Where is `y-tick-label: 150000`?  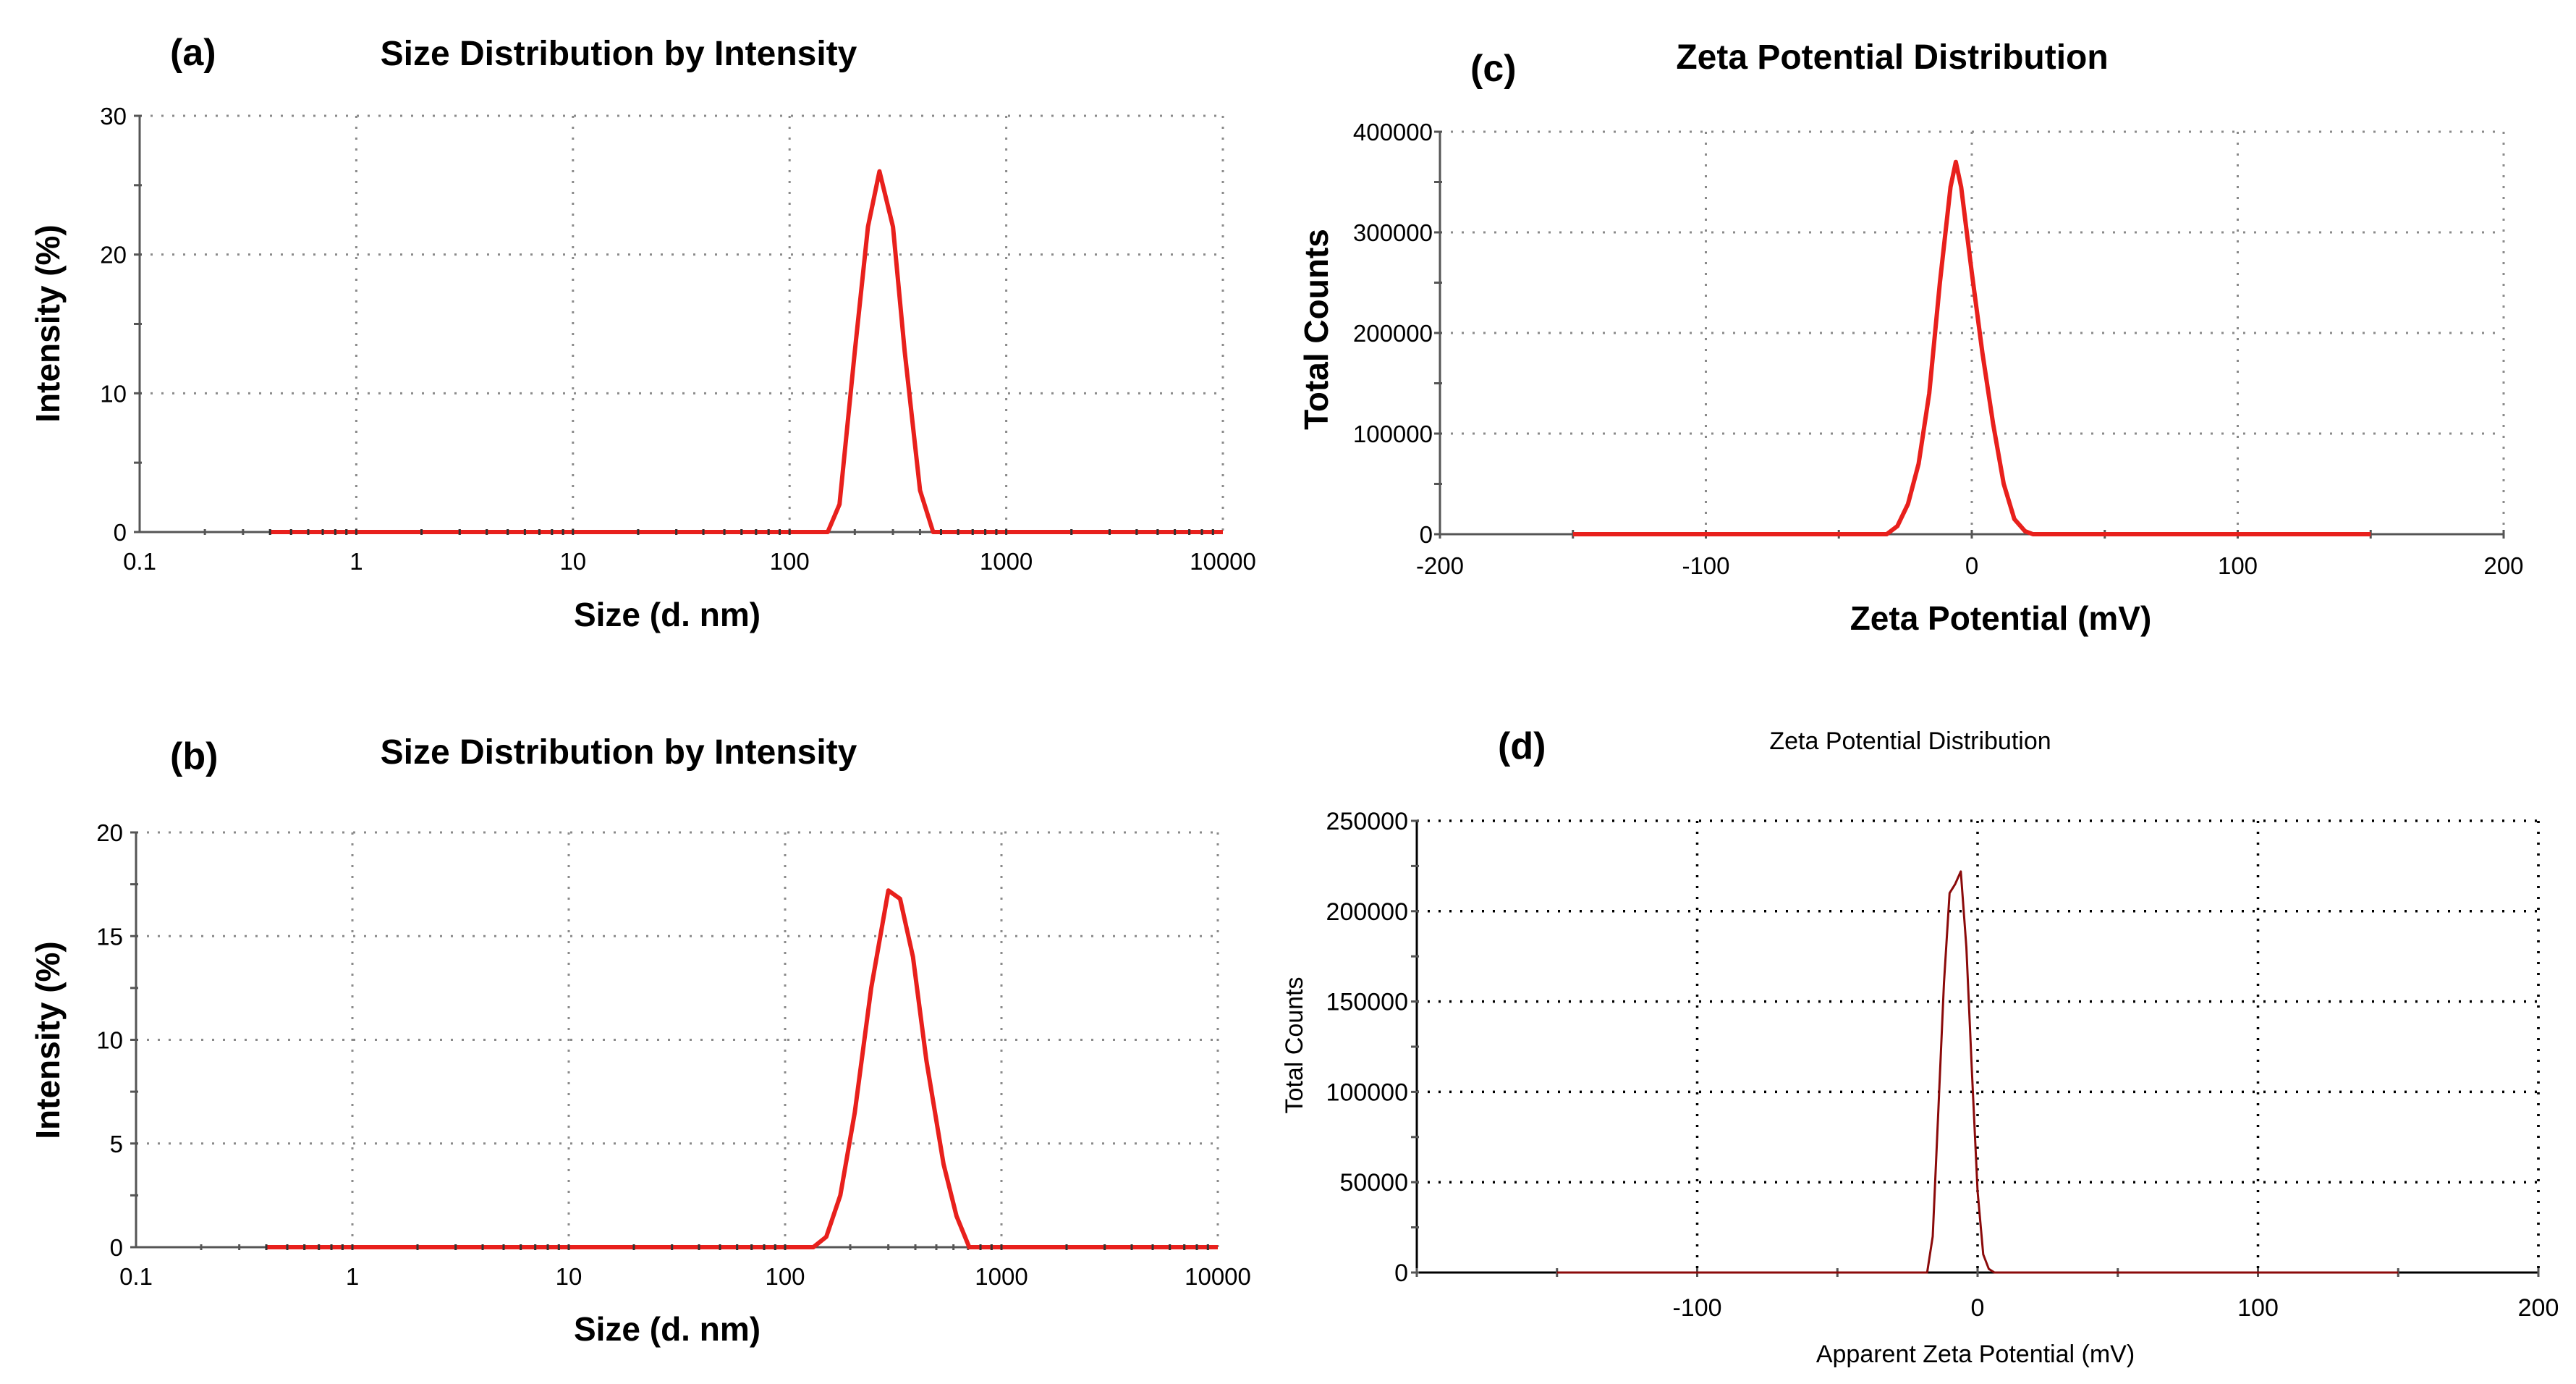 y-tick-label: 150000 is located at coordinates (1367, 1002).